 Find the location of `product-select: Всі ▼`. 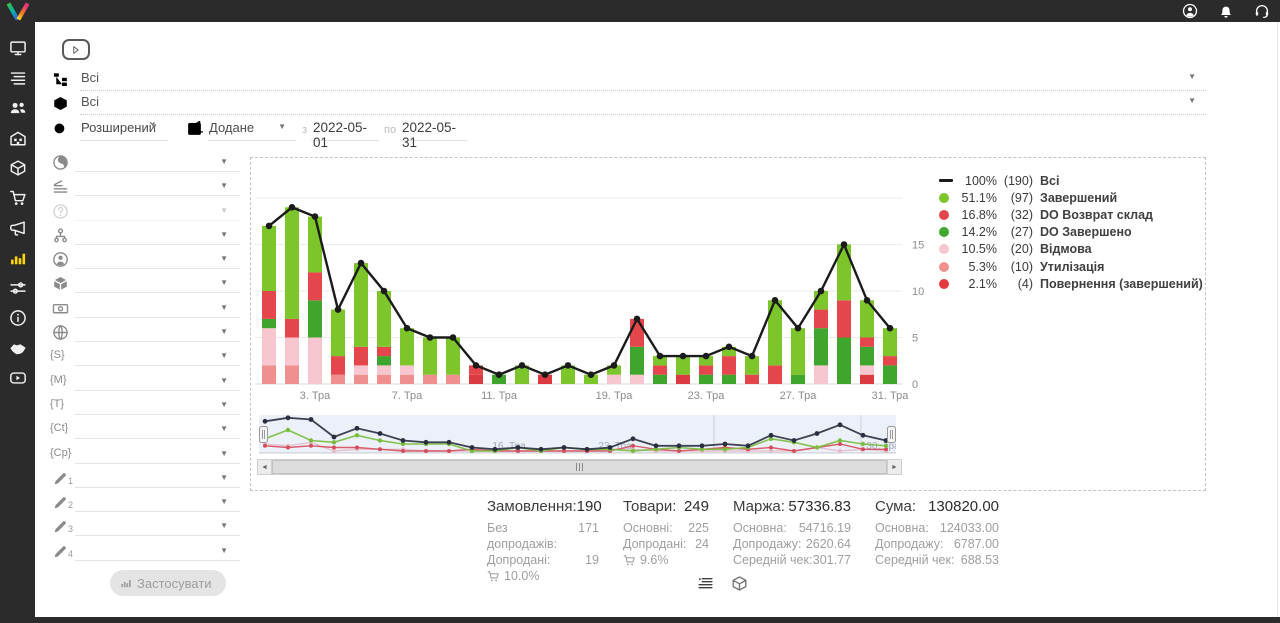

product-select: Всі ▼ is located at coordinates (643, 103).